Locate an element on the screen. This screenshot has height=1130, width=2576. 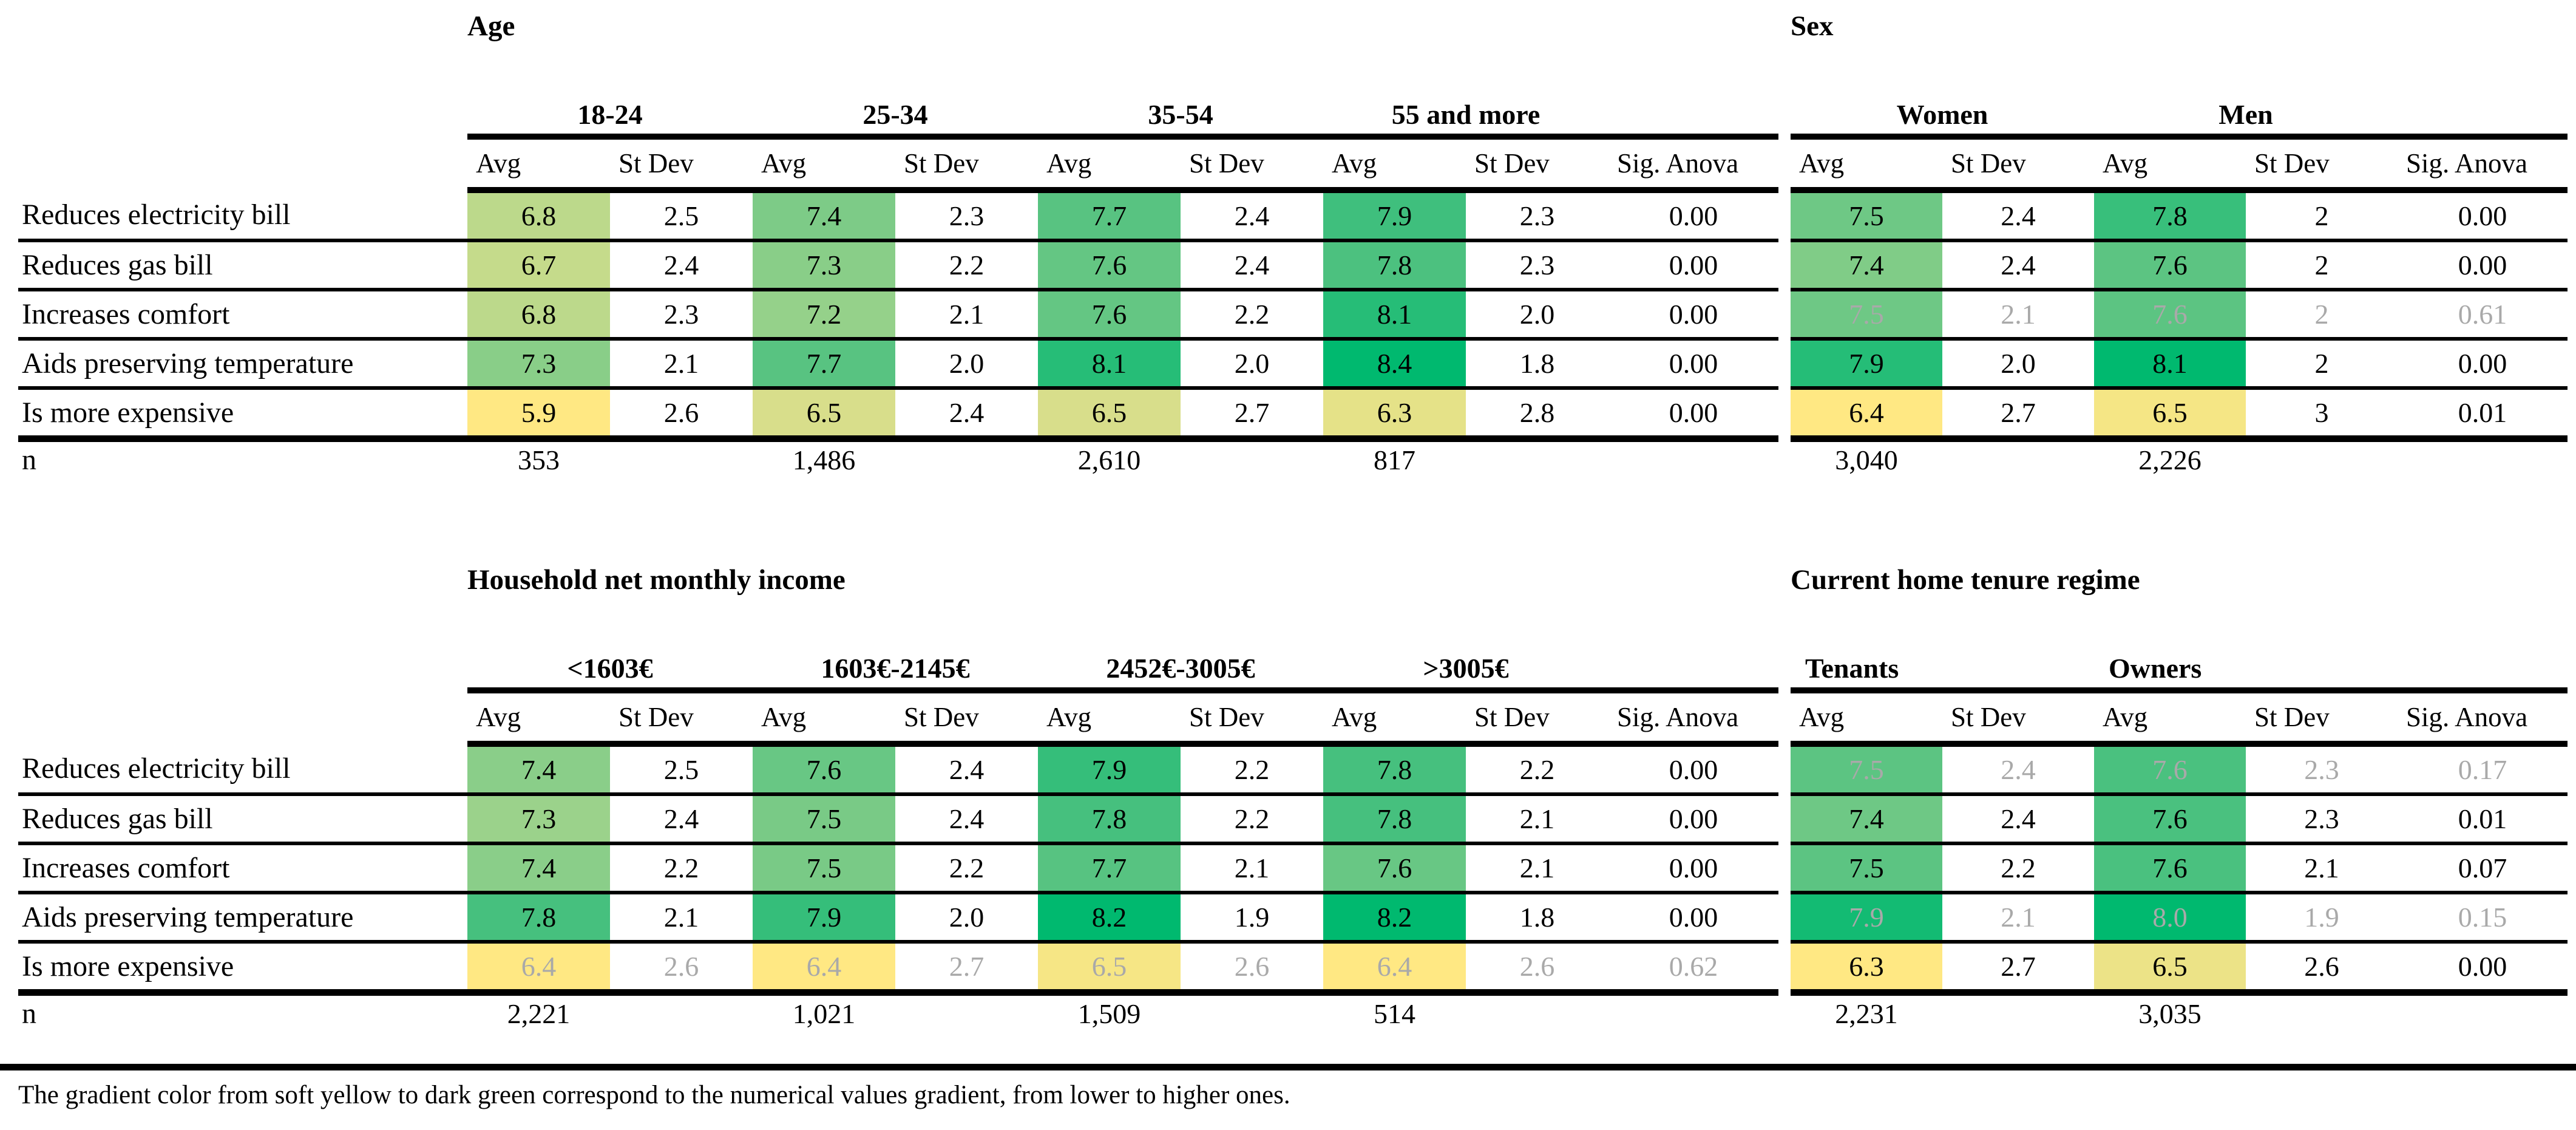
n-value: 2,221 is located at coordinates (539, 1014).